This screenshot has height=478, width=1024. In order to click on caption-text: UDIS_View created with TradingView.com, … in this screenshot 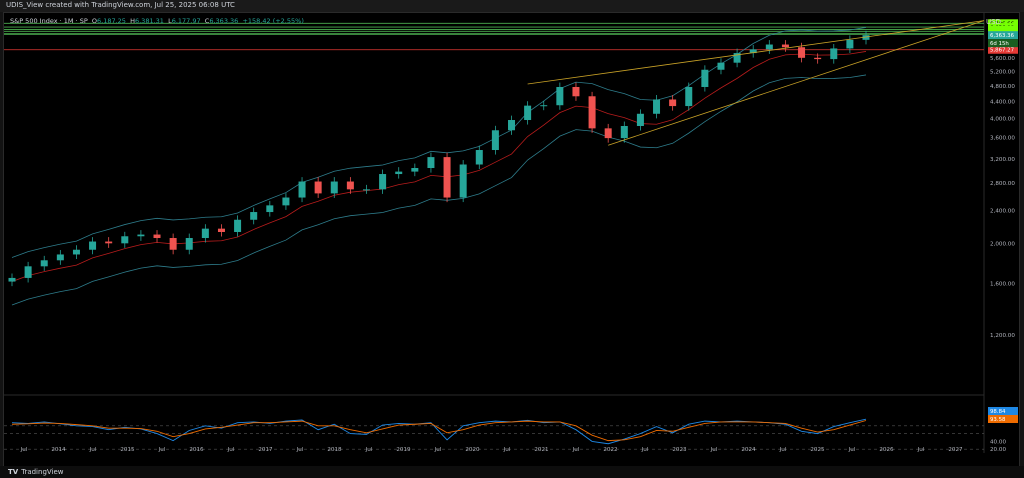, I will do `click(120, 5)`.